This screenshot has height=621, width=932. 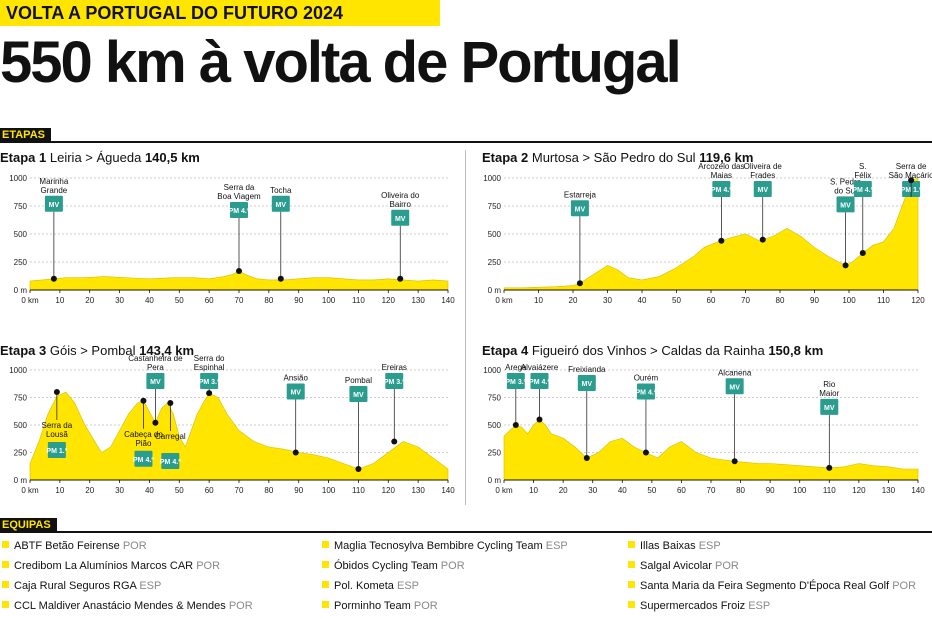 I want to click on x-tick-label: 30, so click(x=119, y=300).